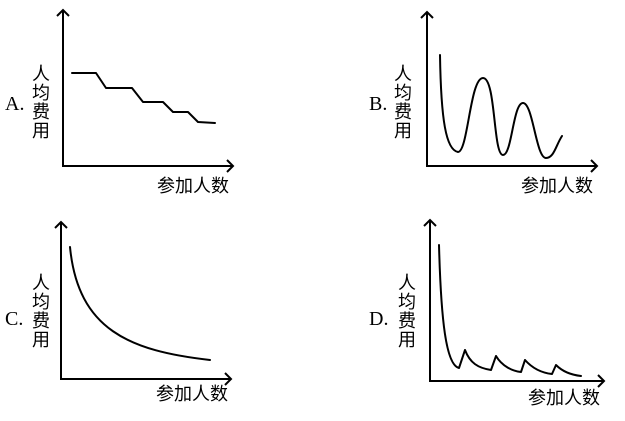  Describe the element at coordinates (41, 321) in the screenshot. I see `panel-c-ylabel-char-3: 费` at that location.